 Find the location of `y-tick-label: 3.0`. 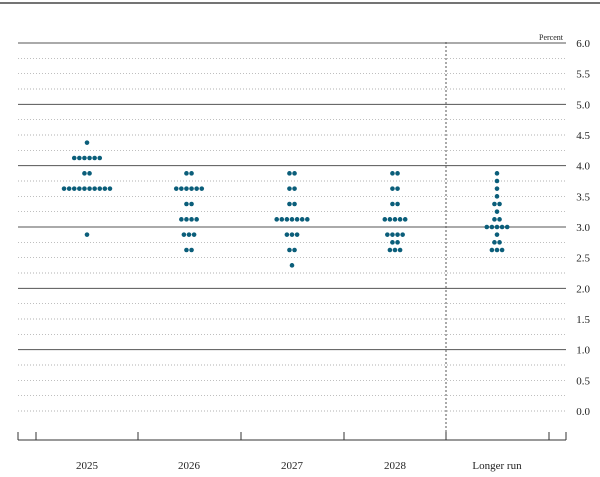

y-tick-label: 3.0 is located at coordinates (583, 228).